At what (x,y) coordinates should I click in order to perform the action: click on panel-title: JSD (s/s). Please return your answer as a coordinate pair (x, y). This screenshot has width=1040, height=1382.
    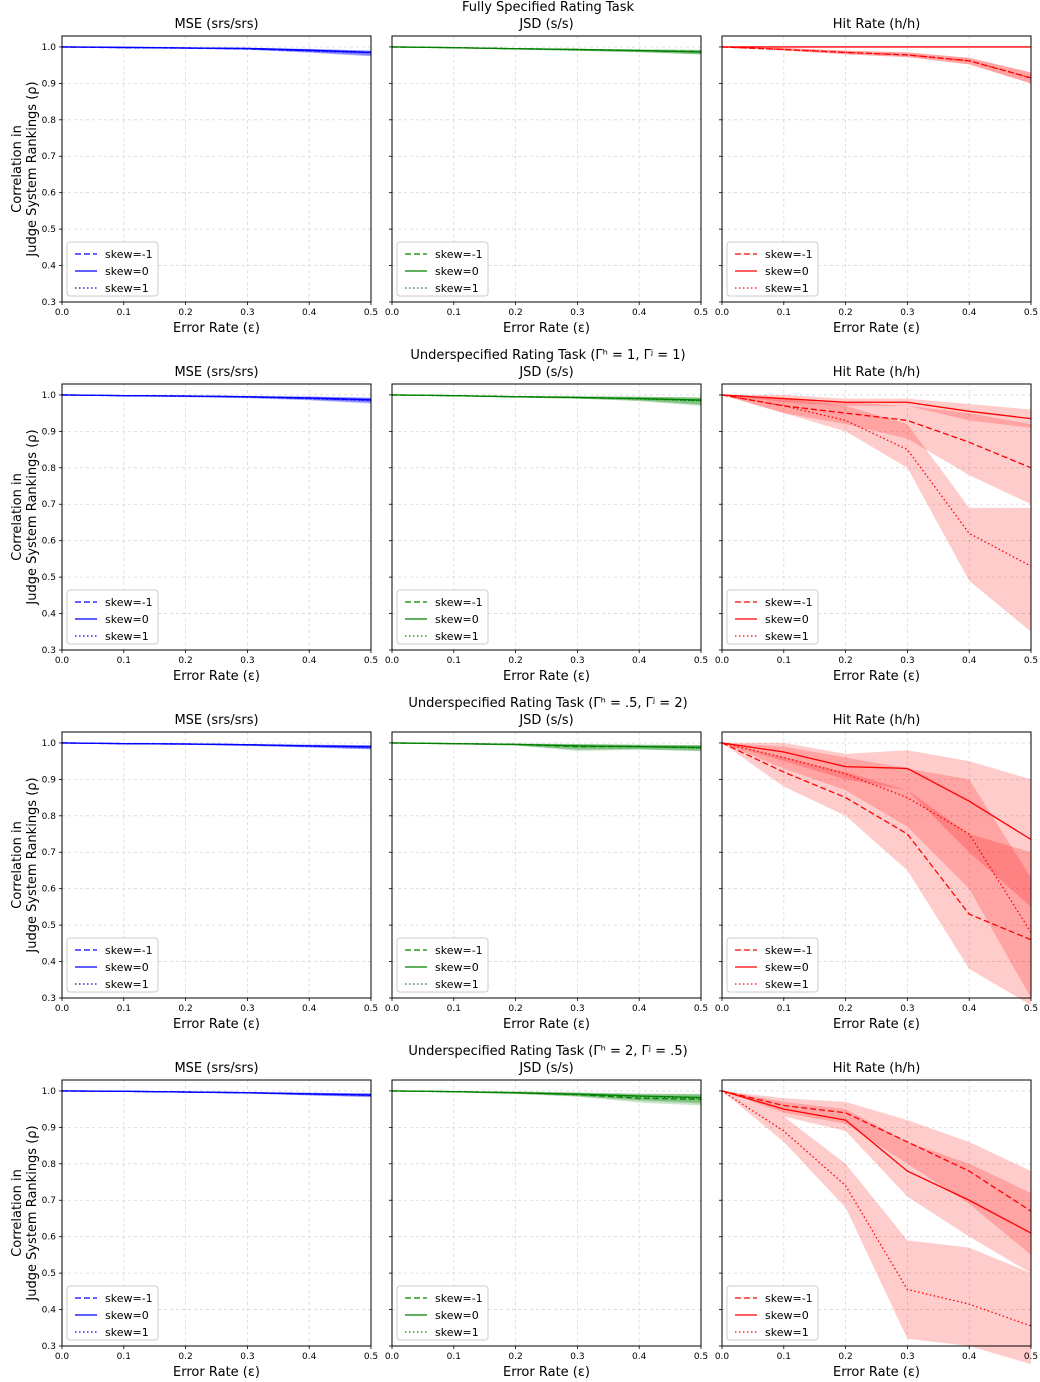
    Looking at the image, I should click on (545, 24).